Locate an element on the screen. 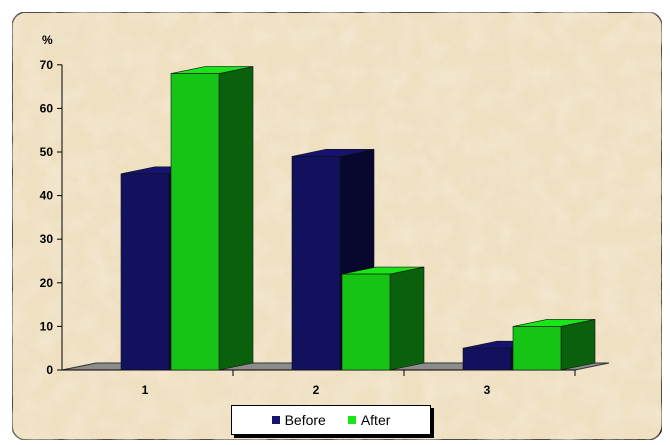 The height and width of the screenshot is (445, 670). x-tick-label: 2 is located at coordinates (316, 390).